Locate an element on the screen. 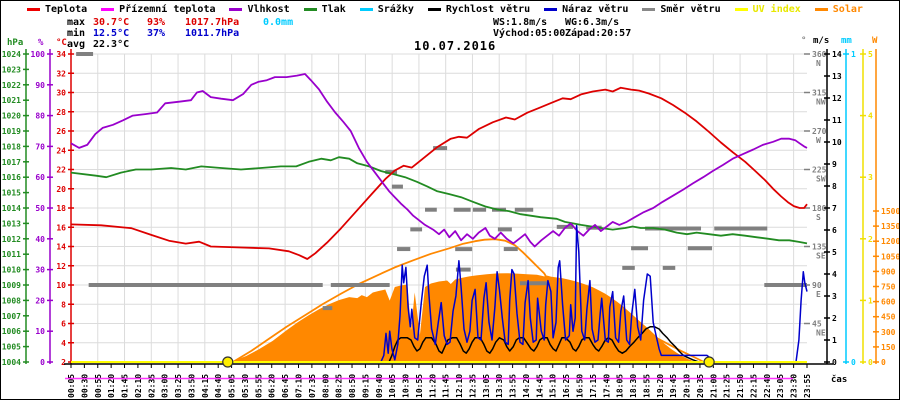 Image resolution: width=900 pixels, height=400 pixels. legend-label: Náraz větru is located at coordinates (595, 9).